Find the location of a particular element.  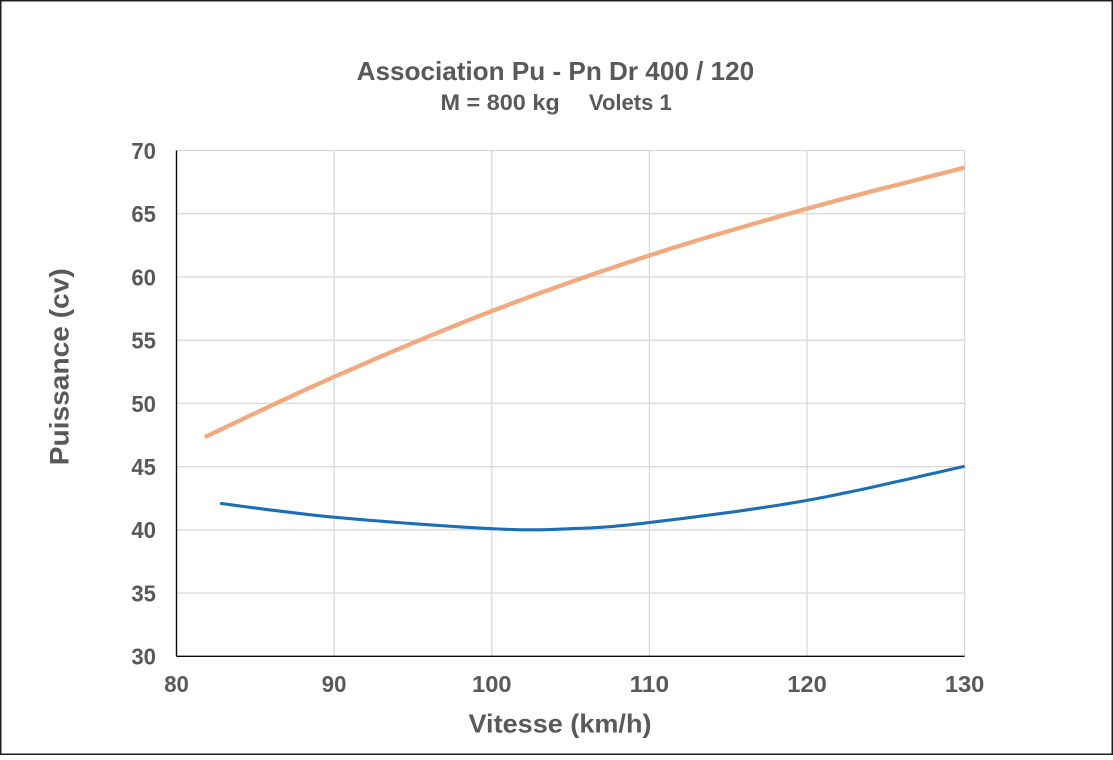

svg-text: 50 is located at coordinates (143, 404).